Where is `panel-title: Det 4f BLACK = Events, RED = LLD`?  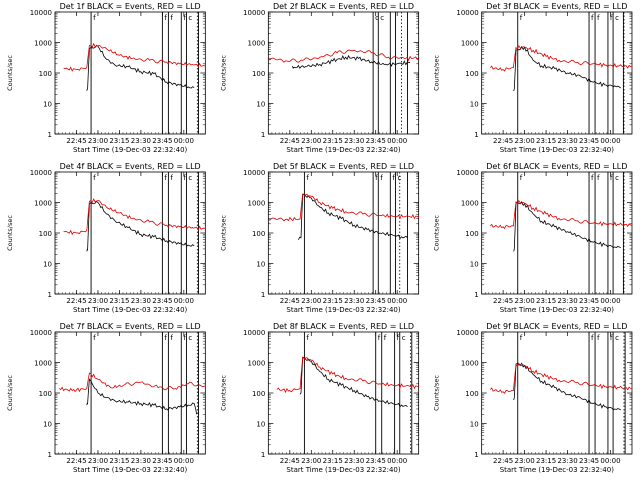
panel-title: Det 4f BLACK = Events, RED = LLD is located at coordinates (130, 166).